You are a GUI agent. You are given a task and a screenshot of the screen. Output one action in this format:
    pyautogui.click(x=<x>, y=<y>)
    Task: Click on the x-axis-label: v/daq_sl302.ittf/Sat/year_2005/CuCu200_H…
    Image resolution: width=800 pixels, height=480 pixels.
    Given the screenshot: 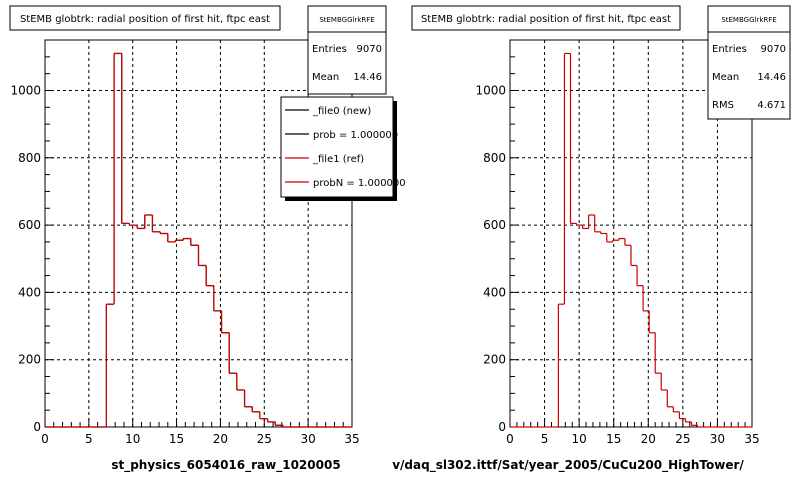 What is the action you would take?
    pyautogui.click(x=568, y=465)
    